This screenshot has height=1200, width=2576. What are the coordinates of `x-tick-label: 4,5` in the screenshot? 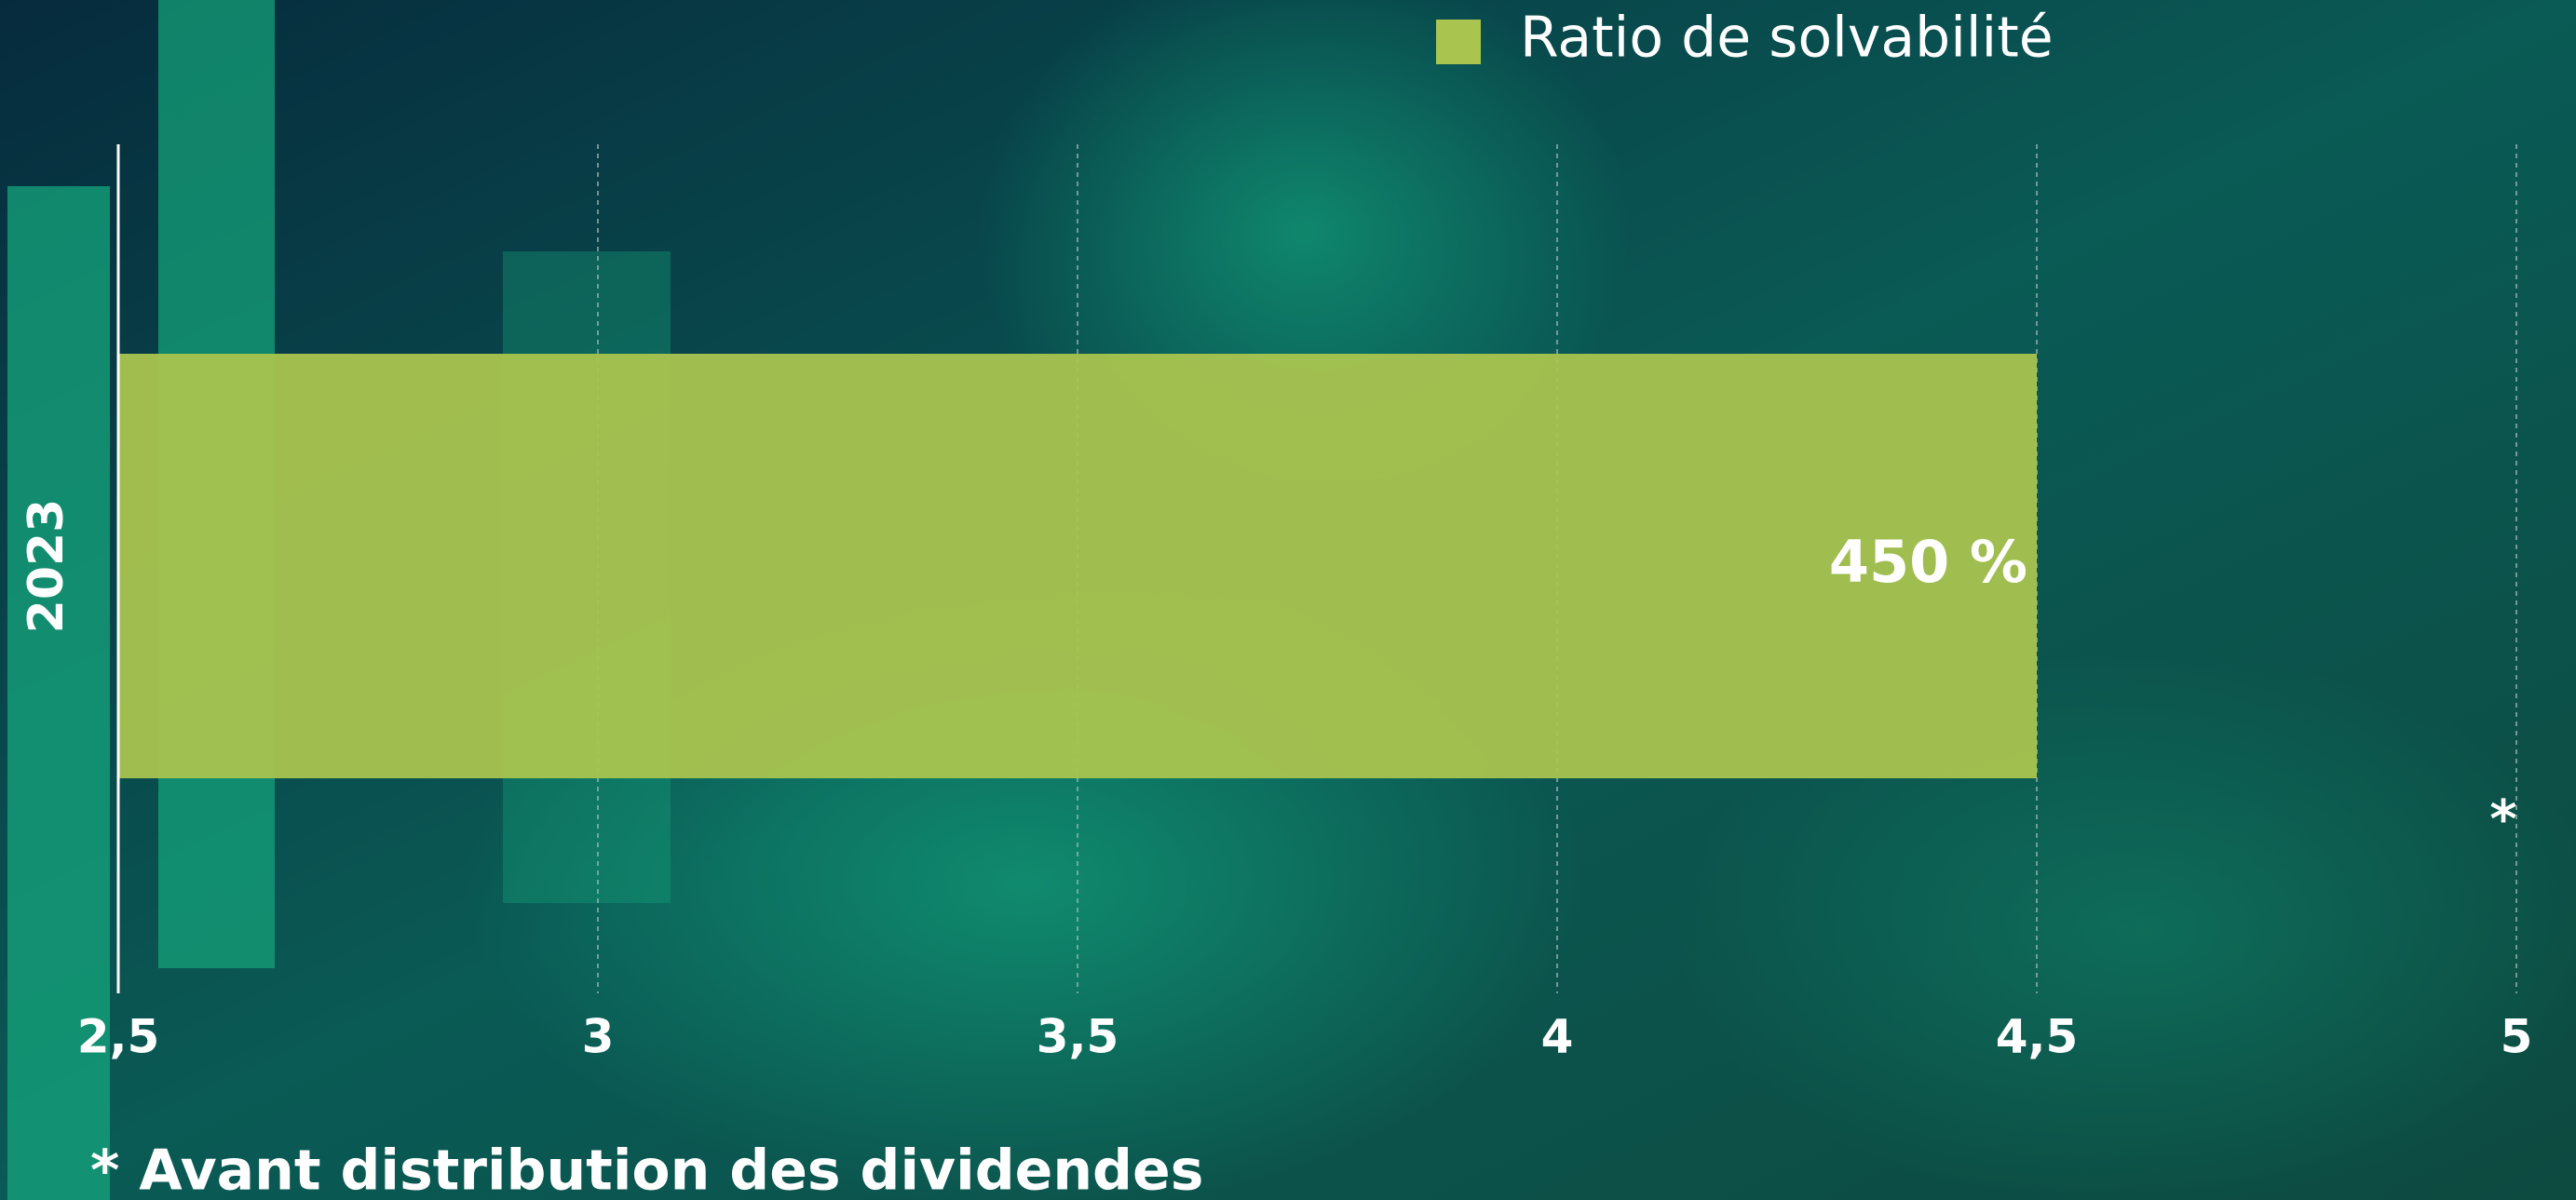 It's located at (2037, 1037).